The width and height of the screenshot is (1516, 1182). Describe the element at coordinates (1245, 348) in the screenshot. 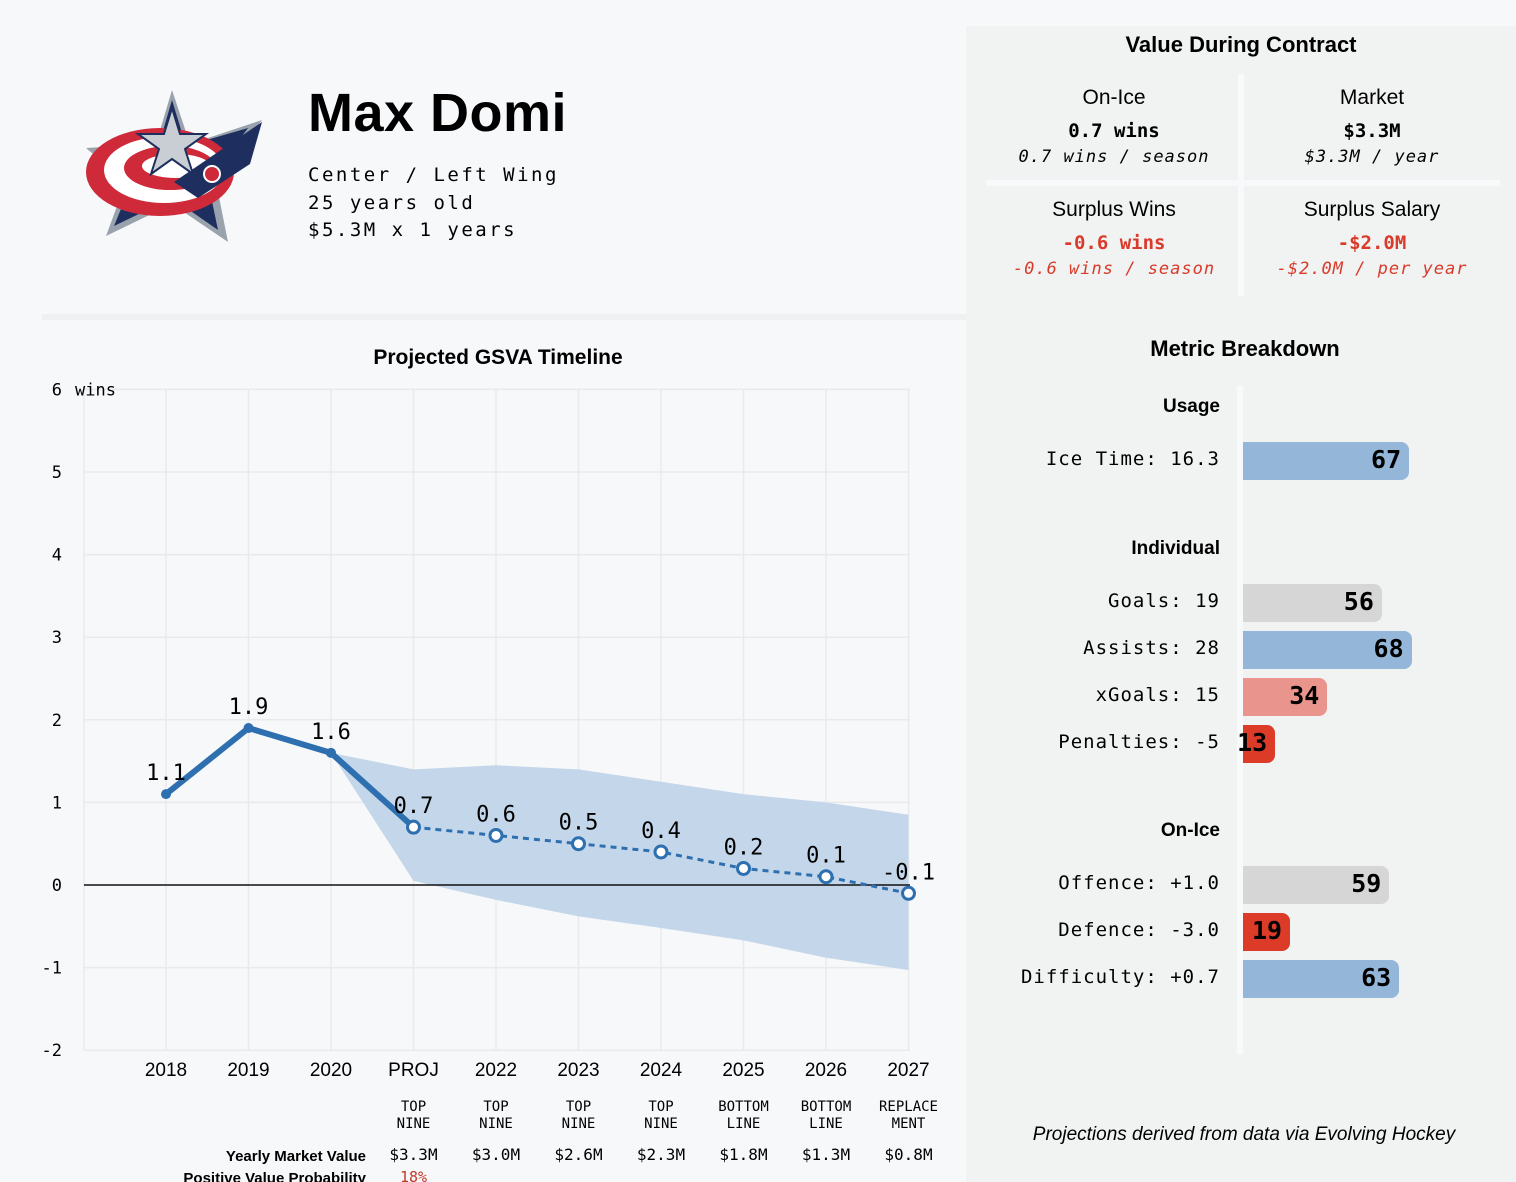

I see `metric-breakdown-title: Metric Breakdown` at that location.